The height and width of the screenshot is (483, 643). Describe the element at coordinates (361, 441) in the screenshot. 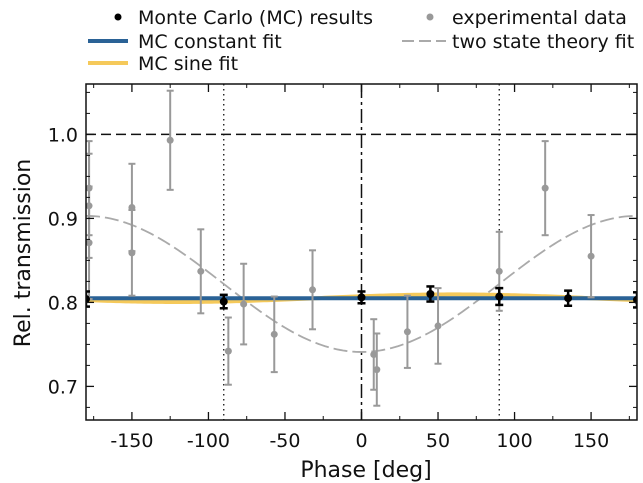

I see `x-tick-label-0: 0` at that location.